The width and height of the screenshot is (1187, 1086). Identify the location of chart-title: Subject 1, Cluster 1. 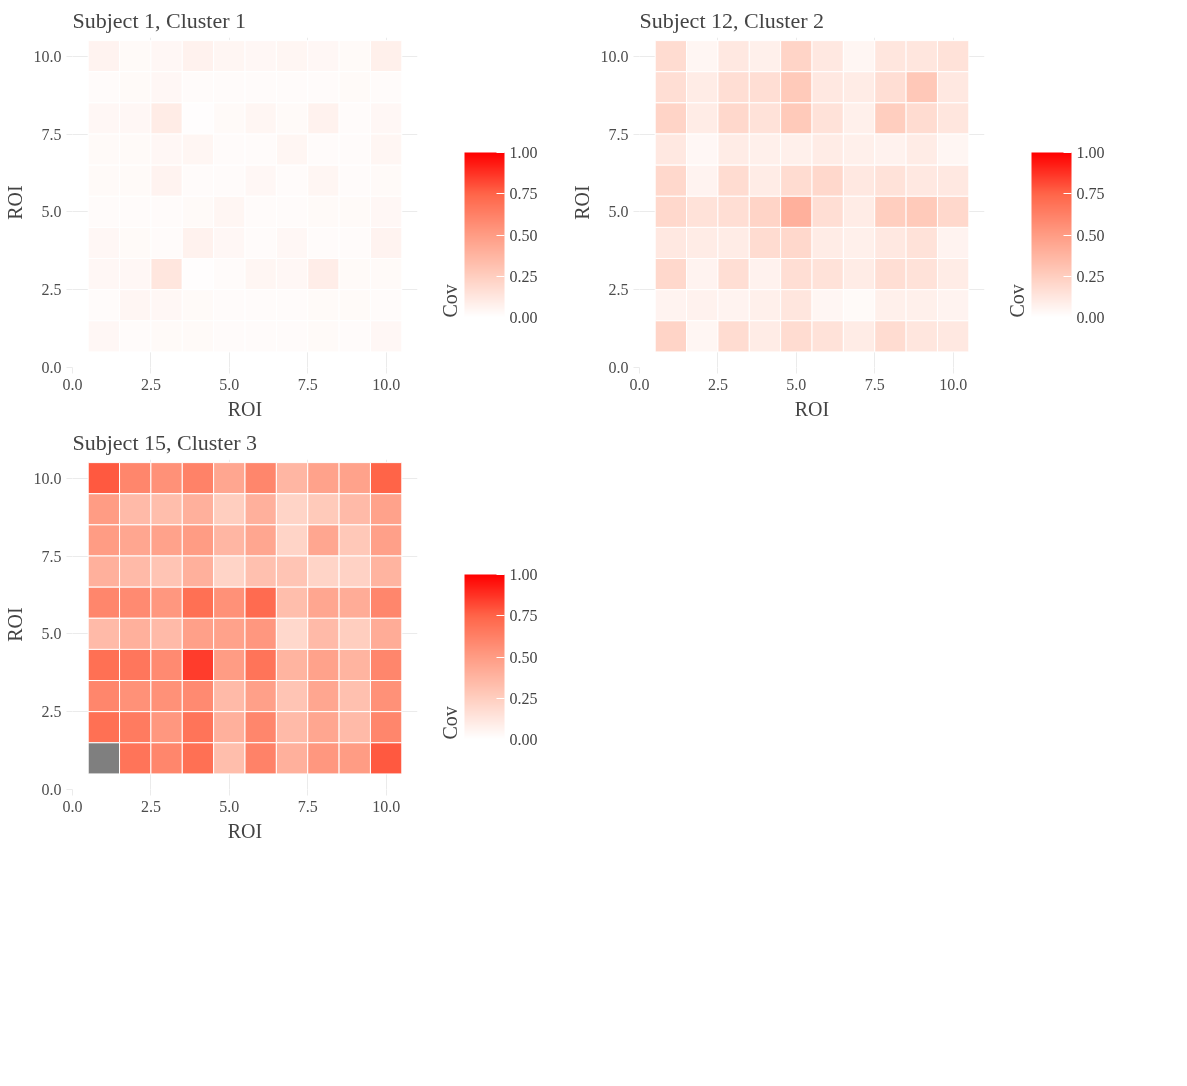
(159, 20).